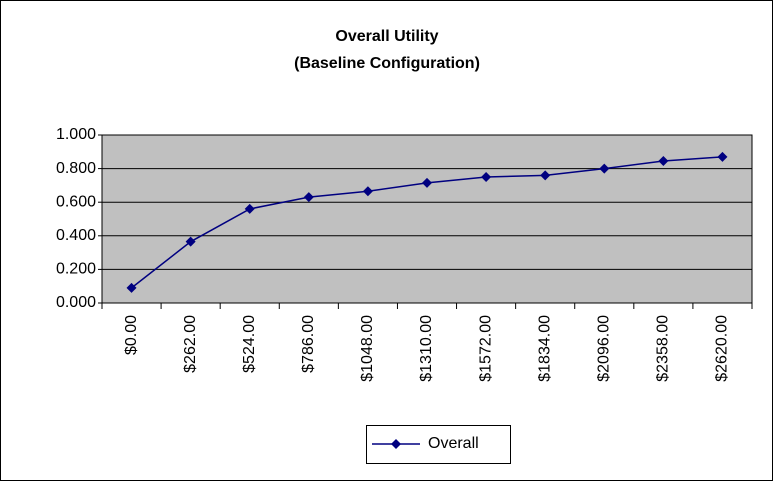 The image size is (774, 482). Describe the element at coordinates (131, 335) in the screenshot. I see `x-tick-label: $0.00` at that location.